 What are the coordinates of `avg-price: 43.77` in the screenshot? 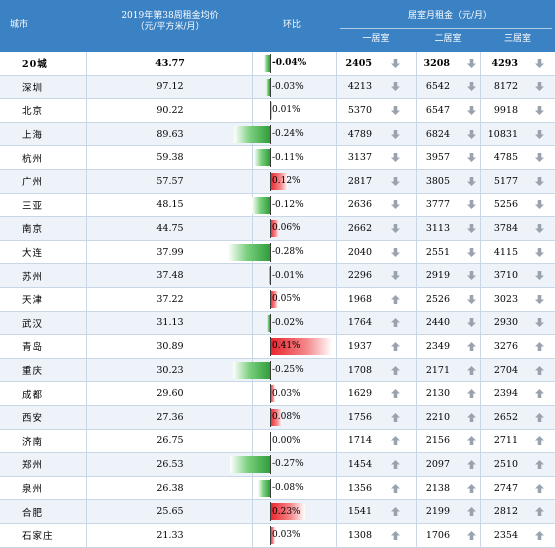 It's located at (170, 63).